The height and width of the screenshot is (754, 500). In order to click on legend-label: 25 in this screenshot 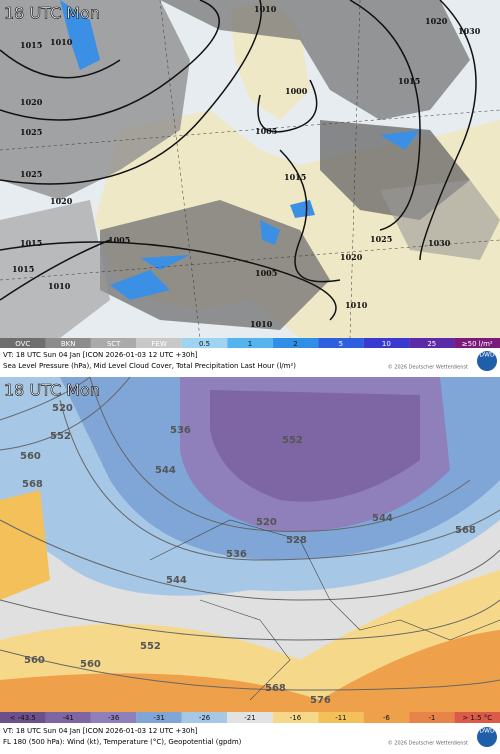, I will do `click(431, 344)`.